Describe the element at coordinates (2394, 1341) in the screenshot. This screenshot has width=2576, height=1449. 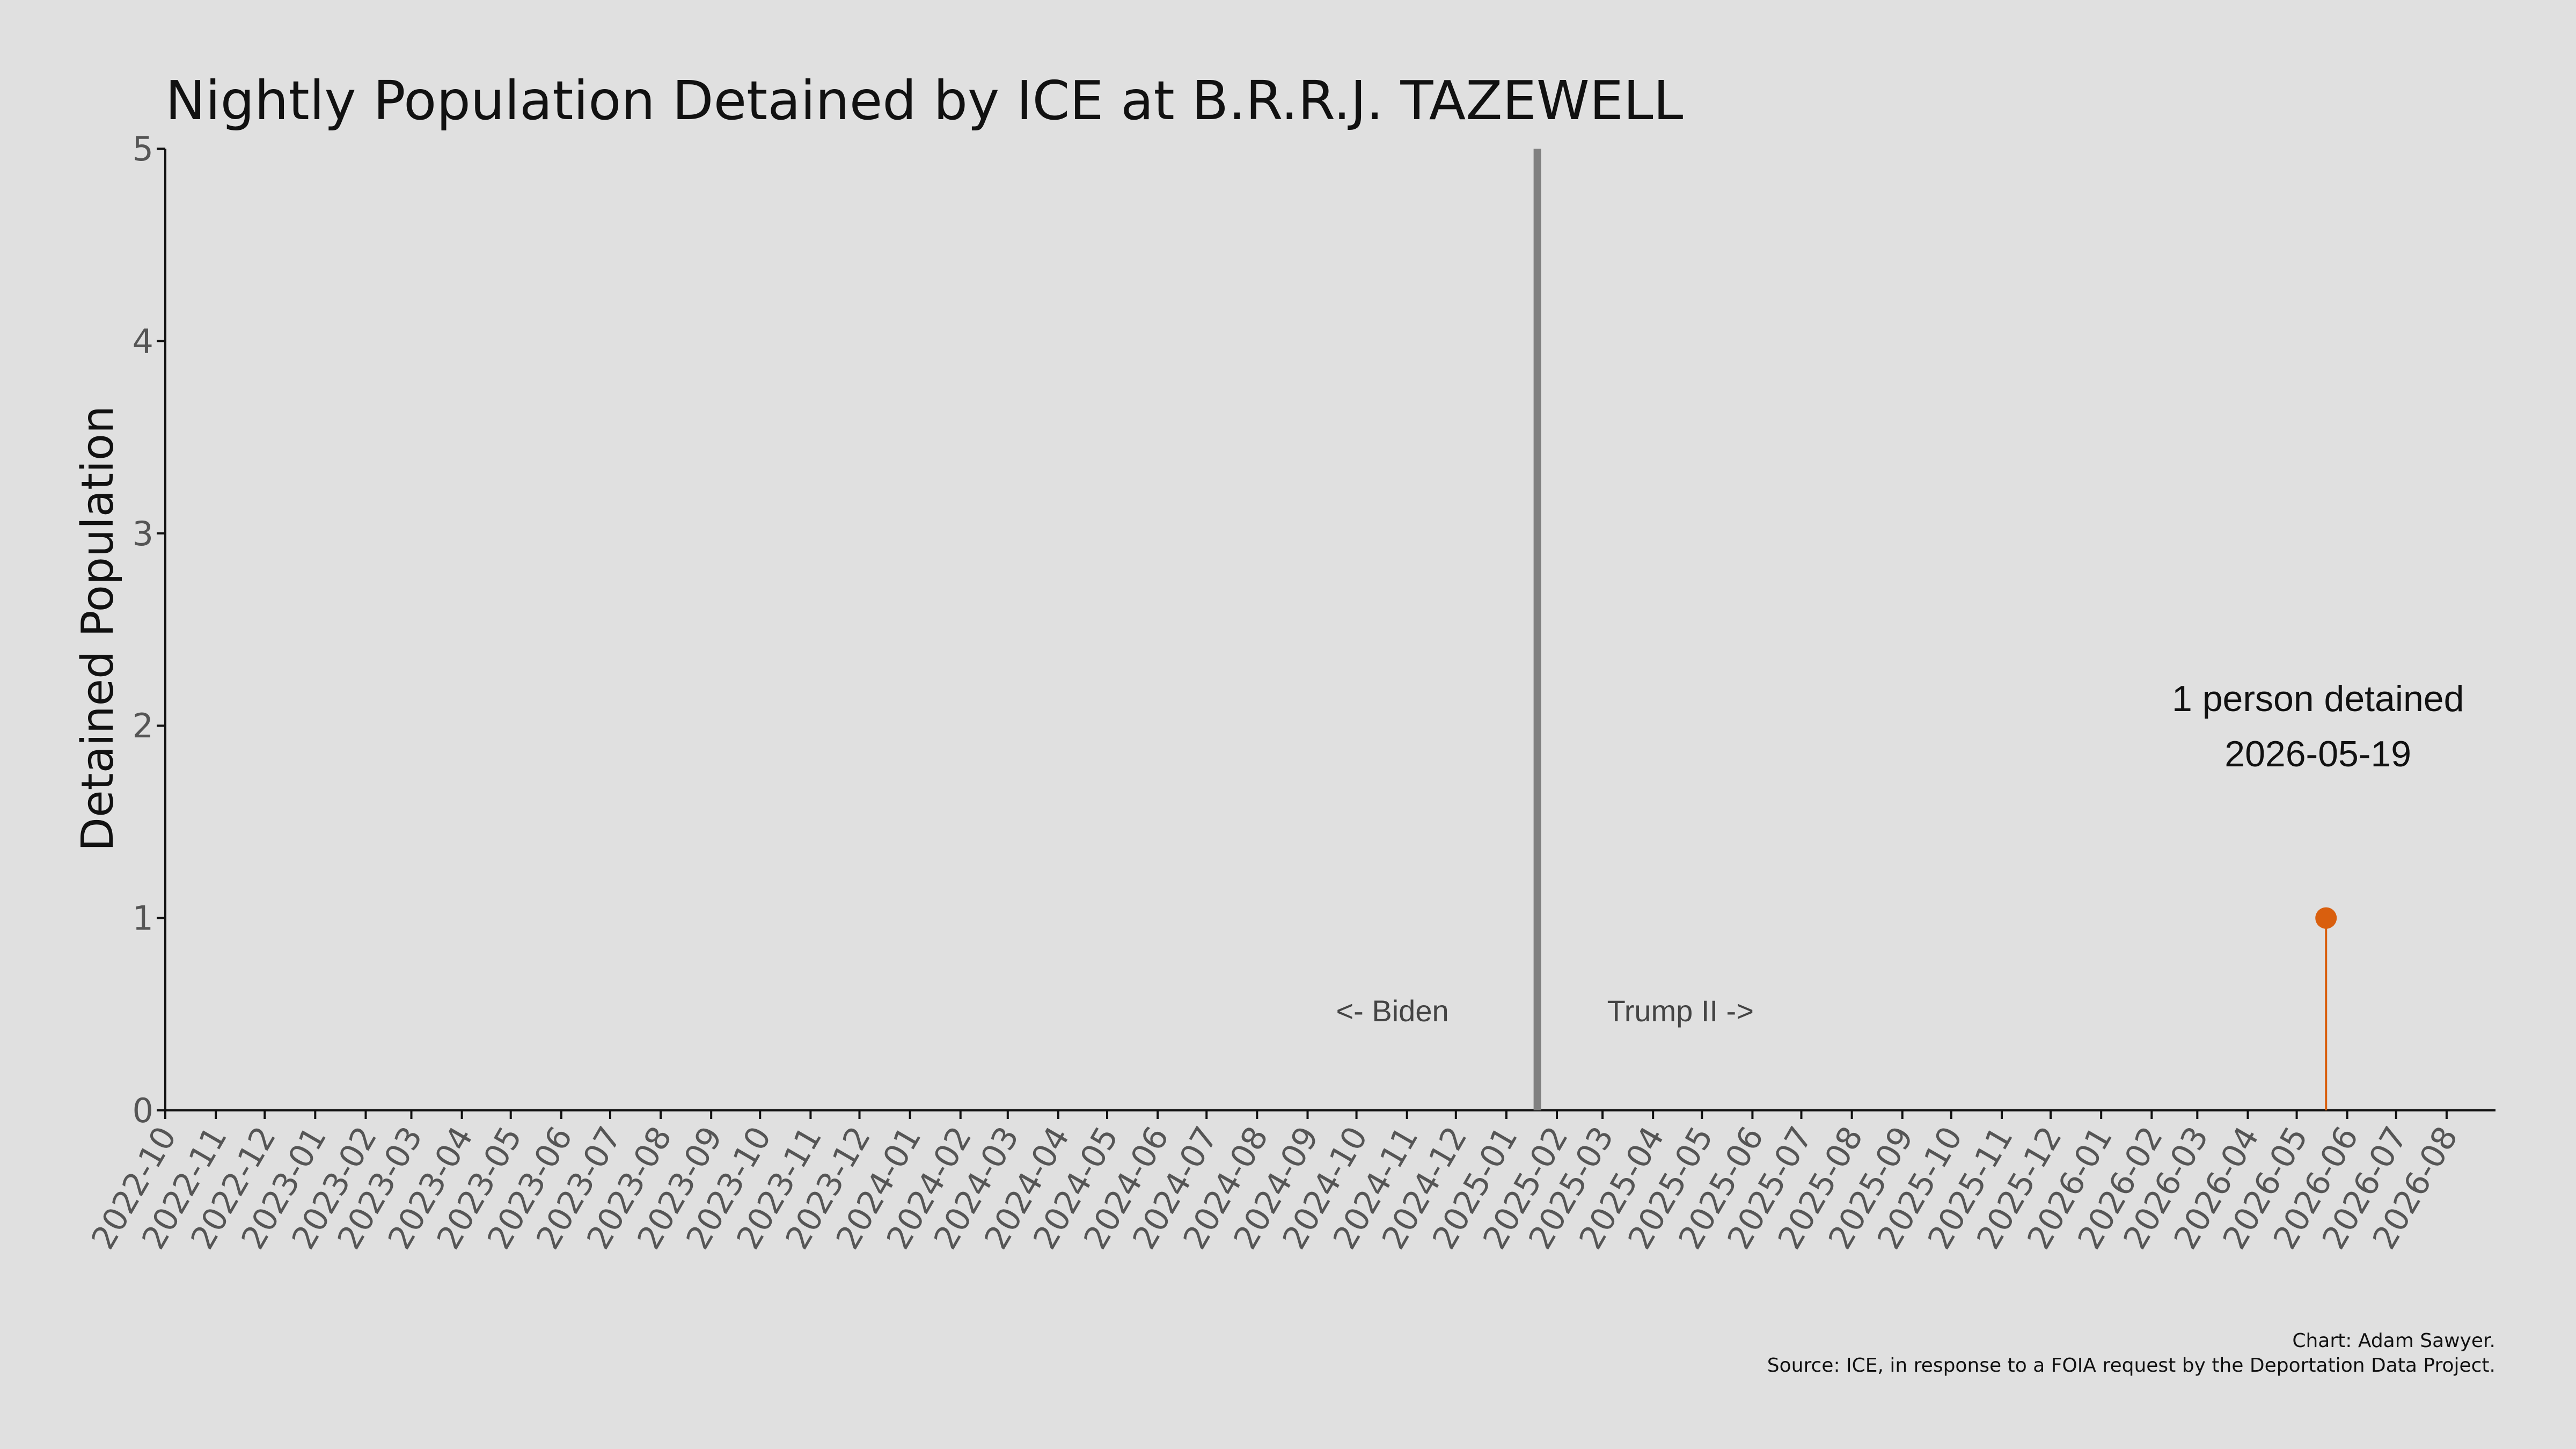
I see `credit-line-1: Chart: Adam Sawyer.` at that location.